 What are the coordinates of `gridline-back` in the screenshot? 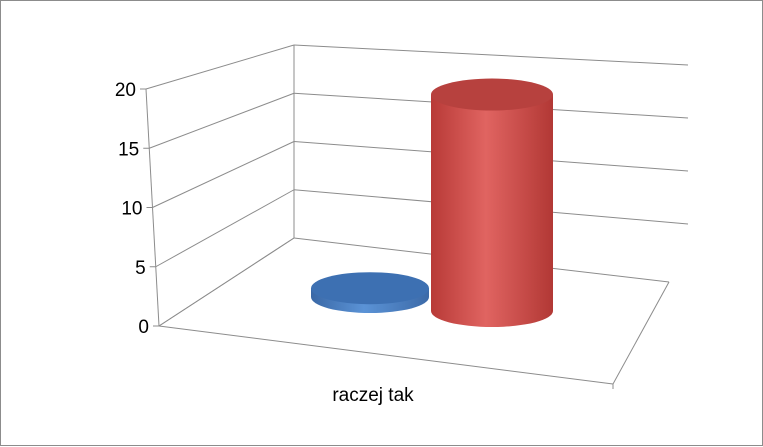 It's located at (491, 55).